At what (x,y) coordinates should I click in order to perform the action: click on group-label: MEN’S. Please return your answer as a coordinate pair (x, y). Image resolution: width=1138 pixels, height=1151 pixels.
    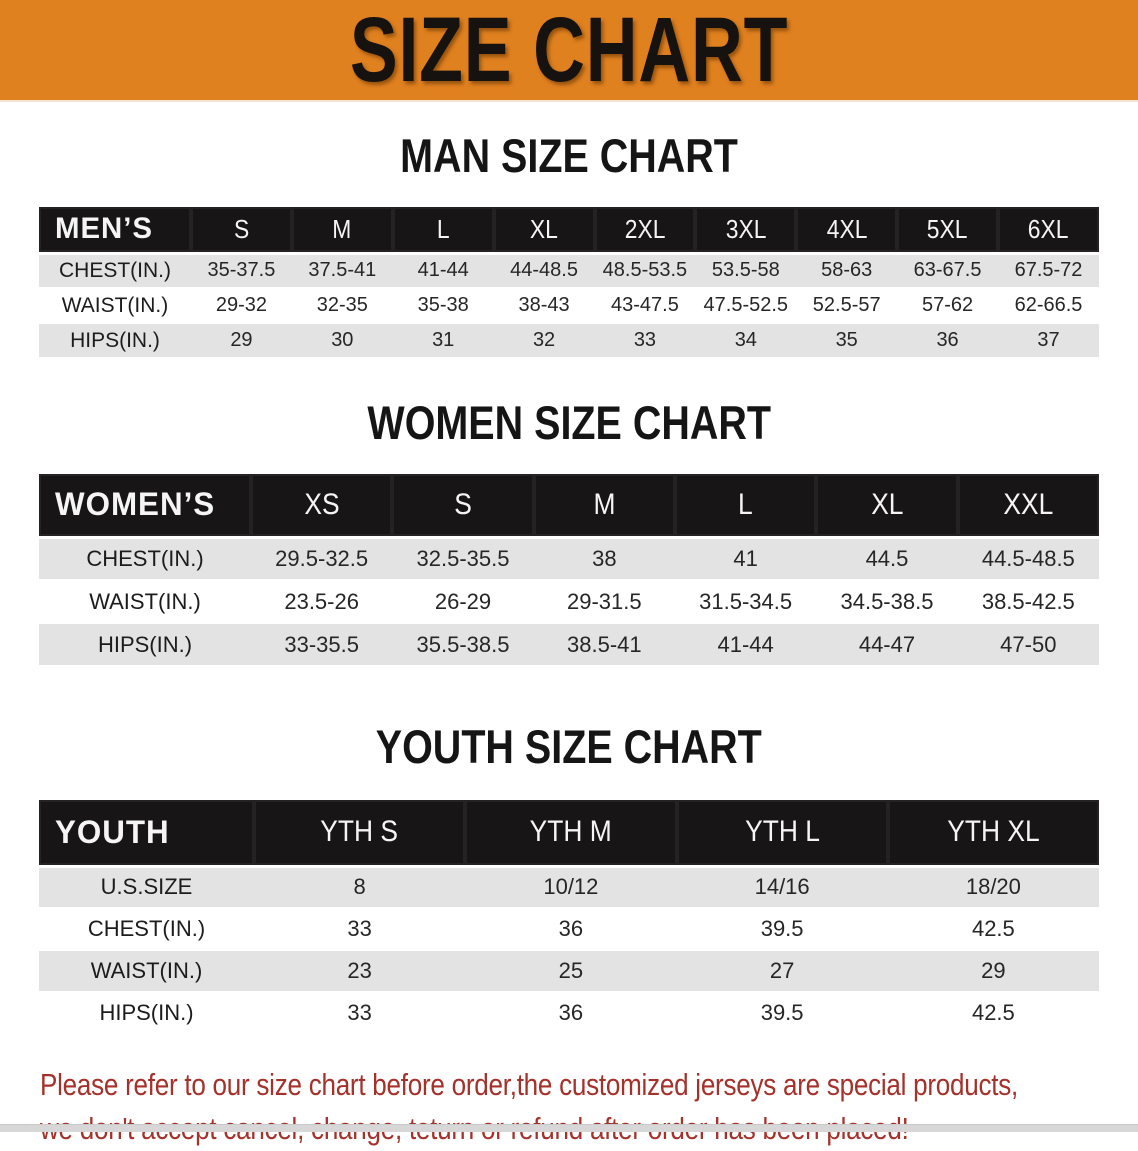
    Looking at the image, I should click on (115, 231).